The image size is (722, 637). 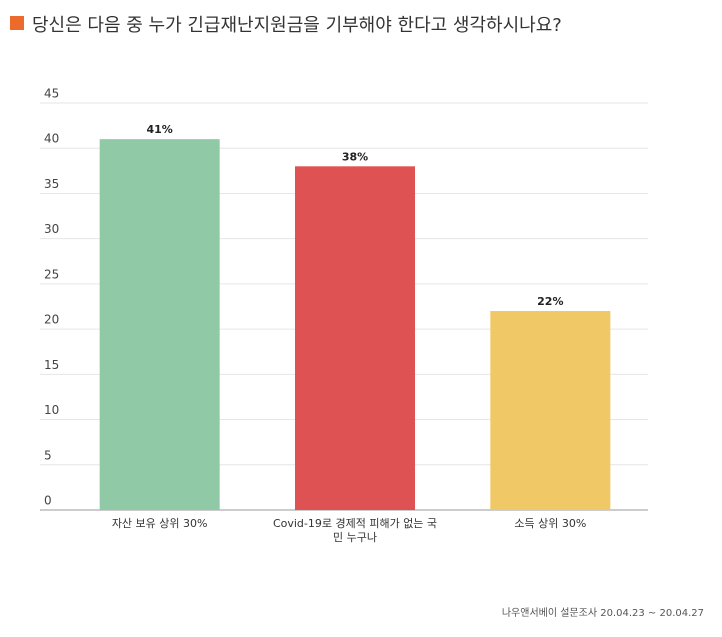 What do you see at coordinates (355, 530) in the screenshot?
I see `x-tick-label: Covid-19로 경제적 피해가 없는 국민 누구나` at bounding box center [355, 530].